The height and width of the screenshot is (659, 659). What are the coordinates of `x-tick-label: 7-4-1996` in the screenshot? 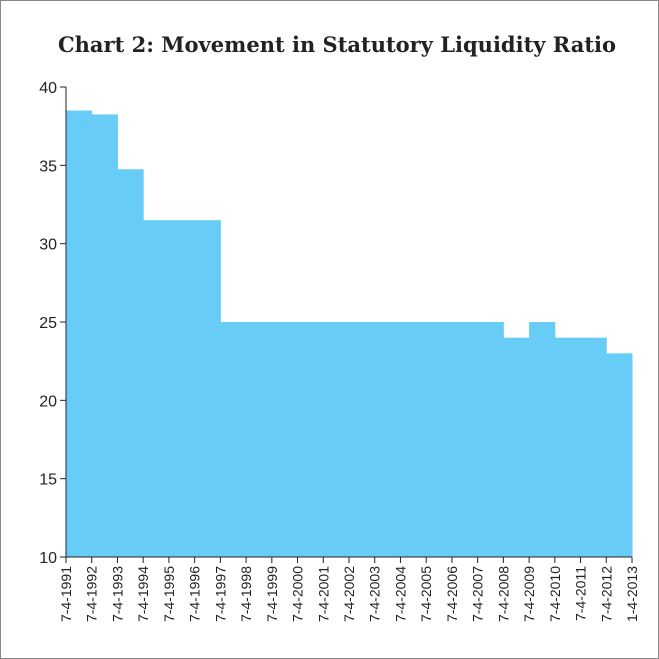 It's located at (195, 594).